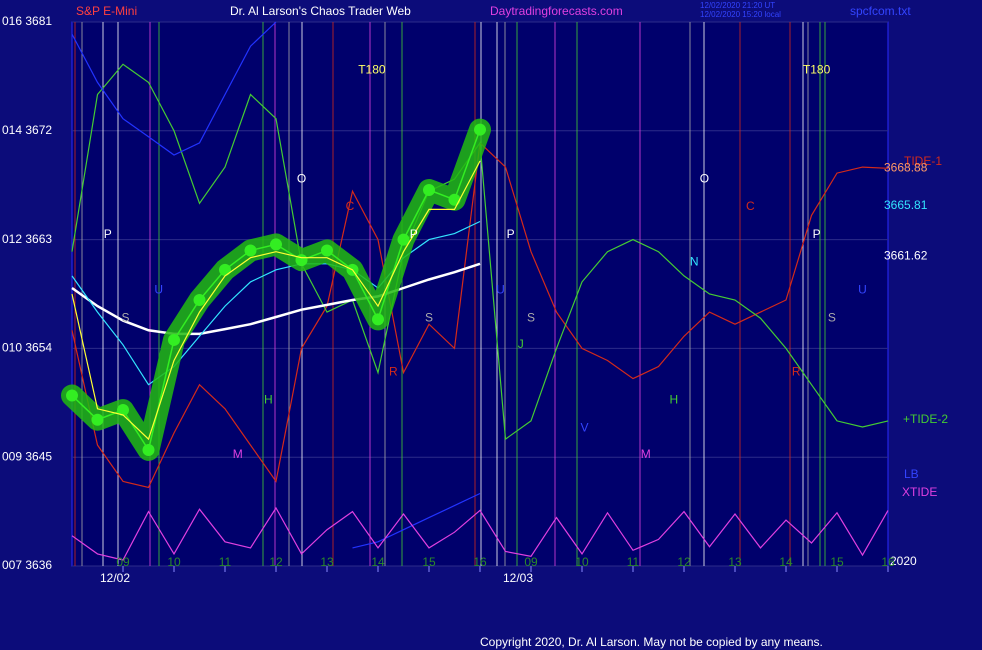 This screenshot has width=982, height=650. I want to click on site: Daytradingforecasts.com, so click(556, 11).